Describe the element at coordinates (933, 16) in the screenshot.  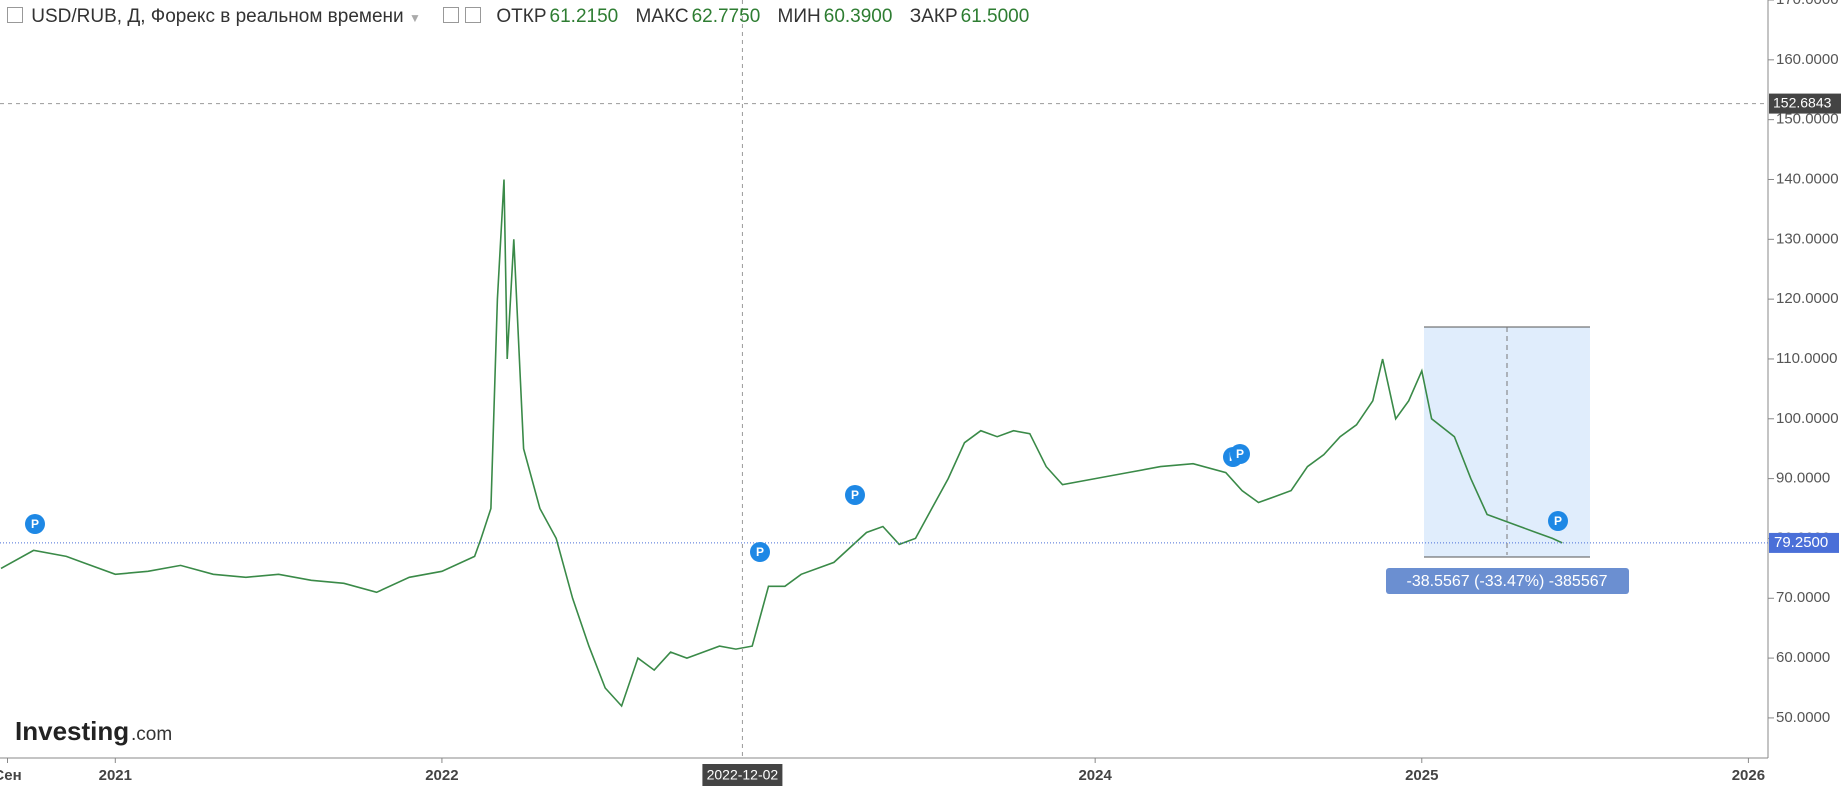
I see `ohlc-label: ЗАКР` at that location.